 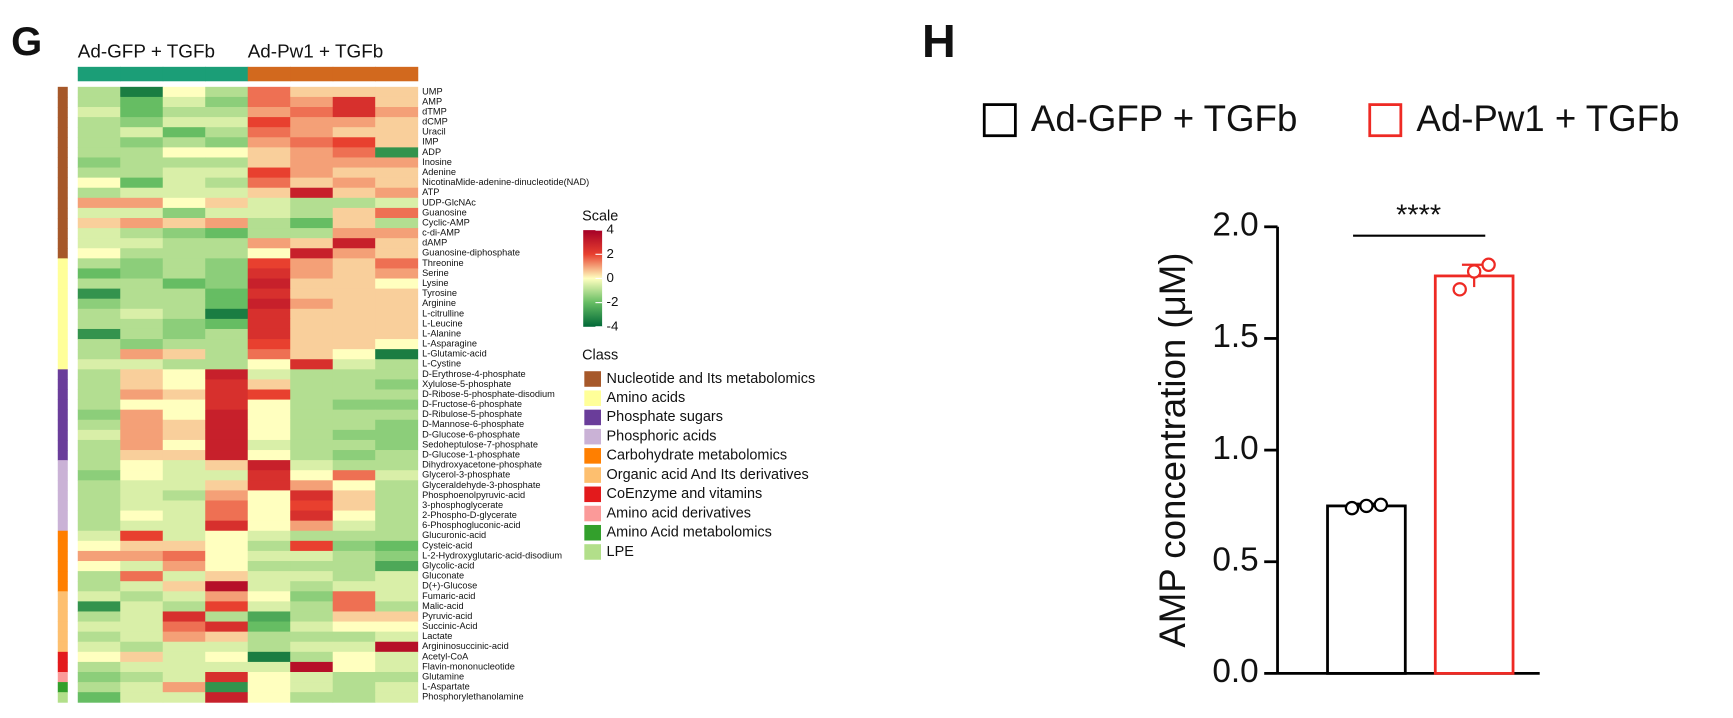 I want to click on row-label: L-Cystine, so click(x=441, y=364).